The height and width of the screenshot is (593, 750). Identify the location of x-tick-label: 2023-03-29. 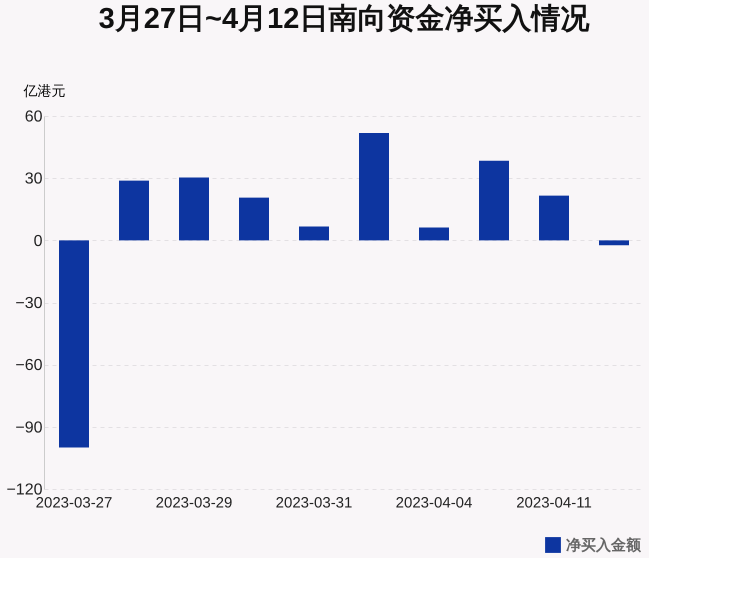
(194, 503).